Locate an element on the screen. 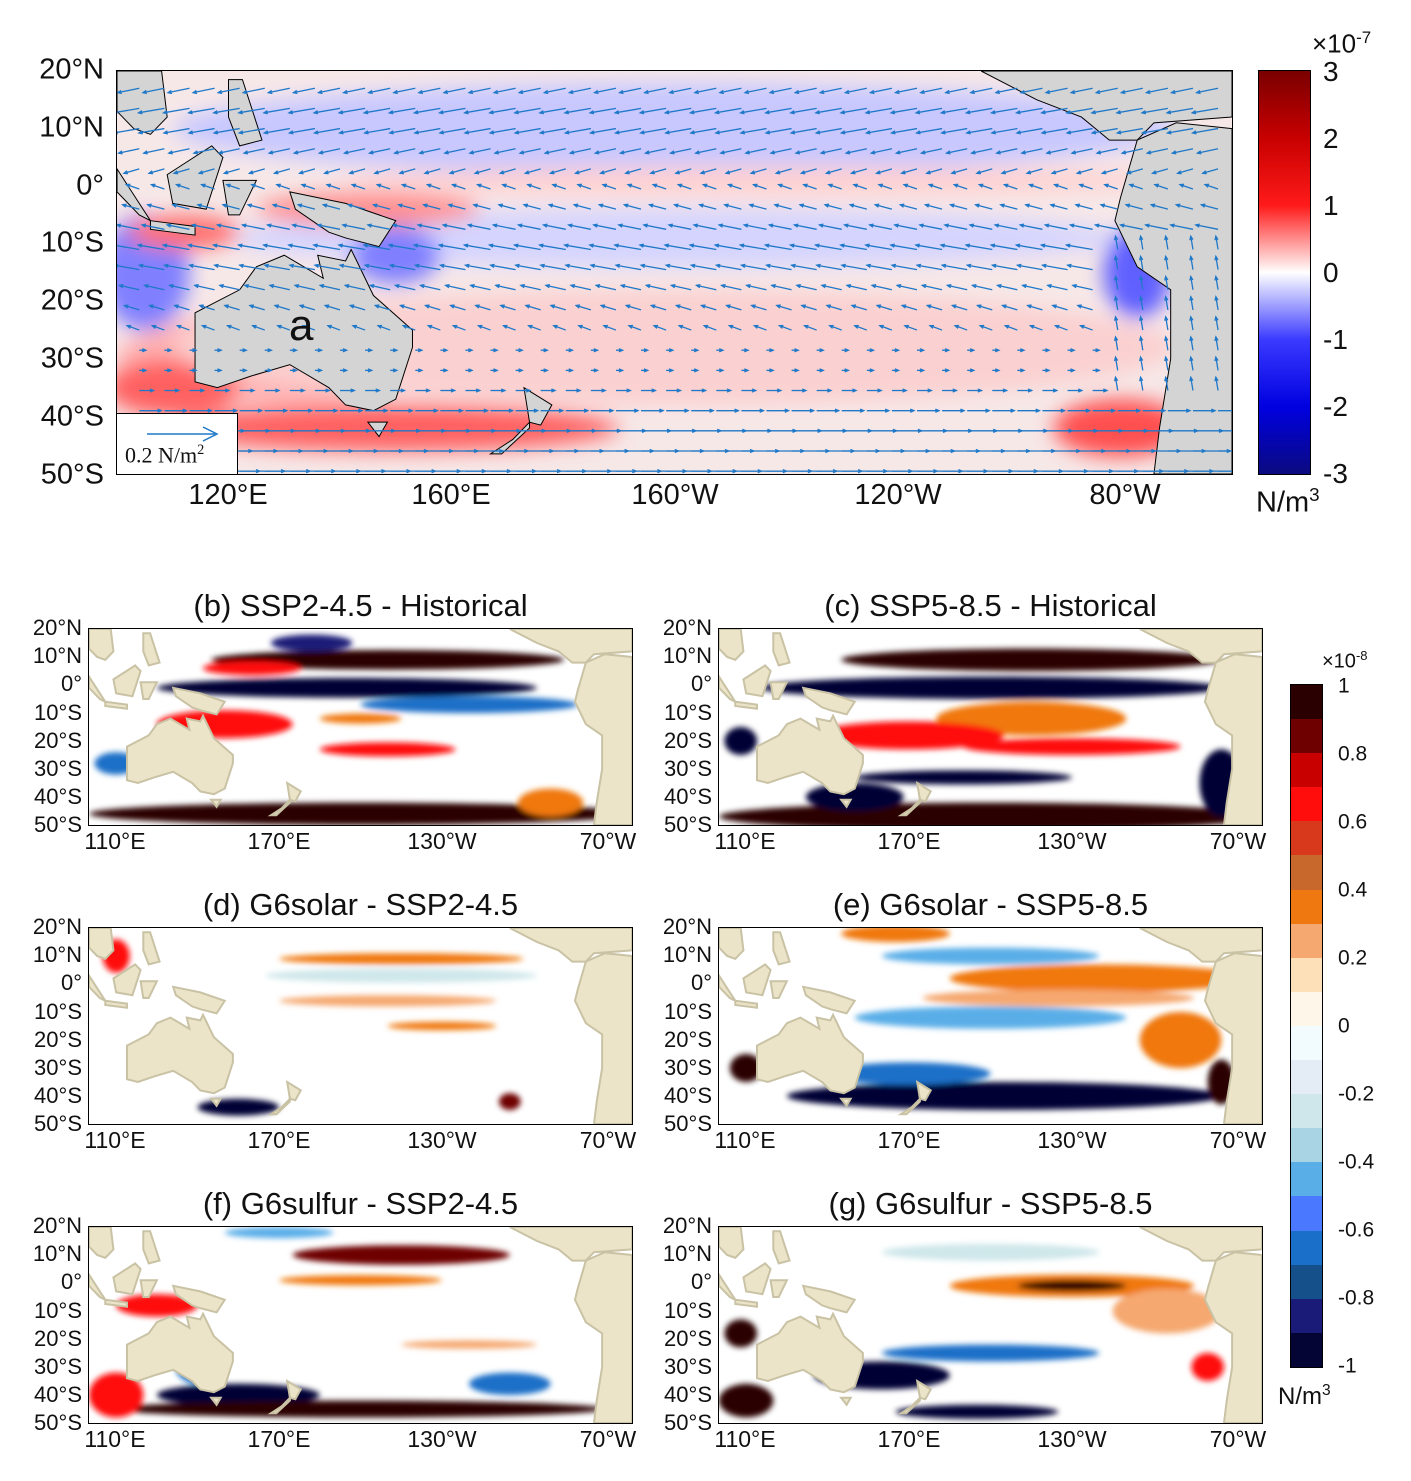 This screenshot has height=1481, width=1411. y-tick-label: 40°S is located at coordinates (688, 1395).